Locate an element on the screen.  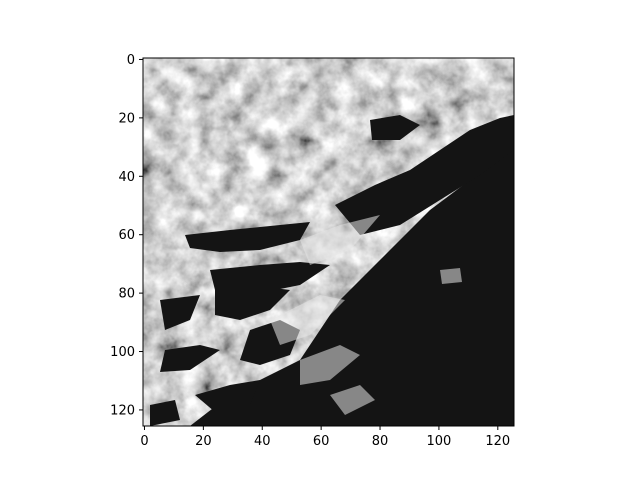
x-tick-label: 40 is located at coordinates (262, 441).